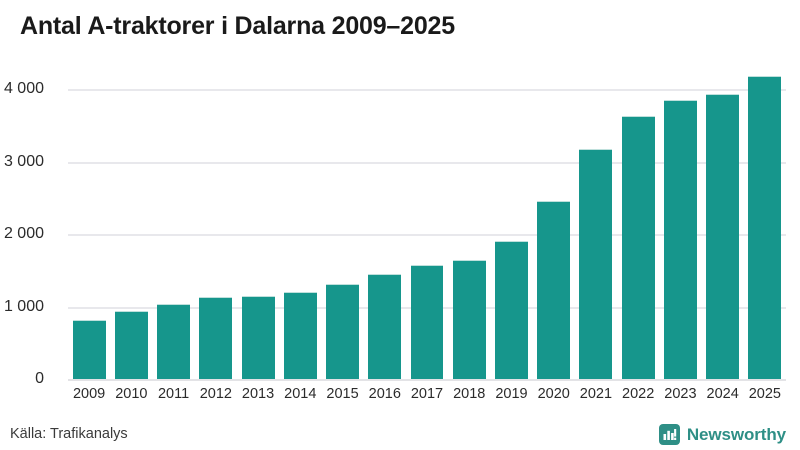 This screenshot has height=450, width=800. Describe the element at coordinates (764, 394) in the screenshot. I see `x-axis-tick-label: 2025` at that location.